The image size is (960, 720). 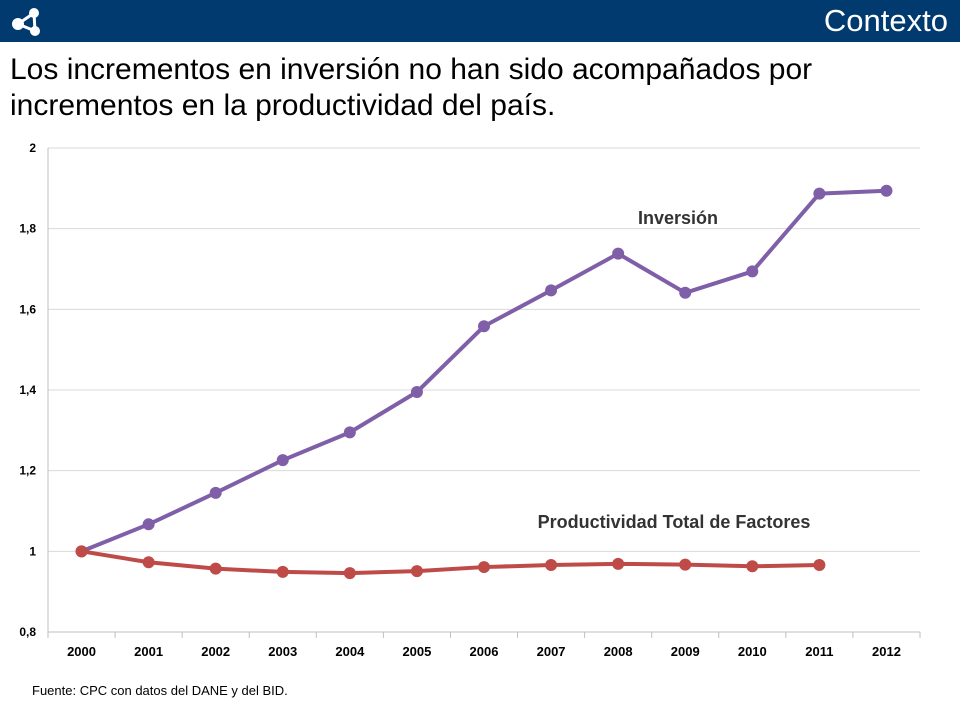 What do you see at coordinates (27, 632) in the screenshot?
I see `y-tick-label: 0,8` at bounding box center [27, 632].